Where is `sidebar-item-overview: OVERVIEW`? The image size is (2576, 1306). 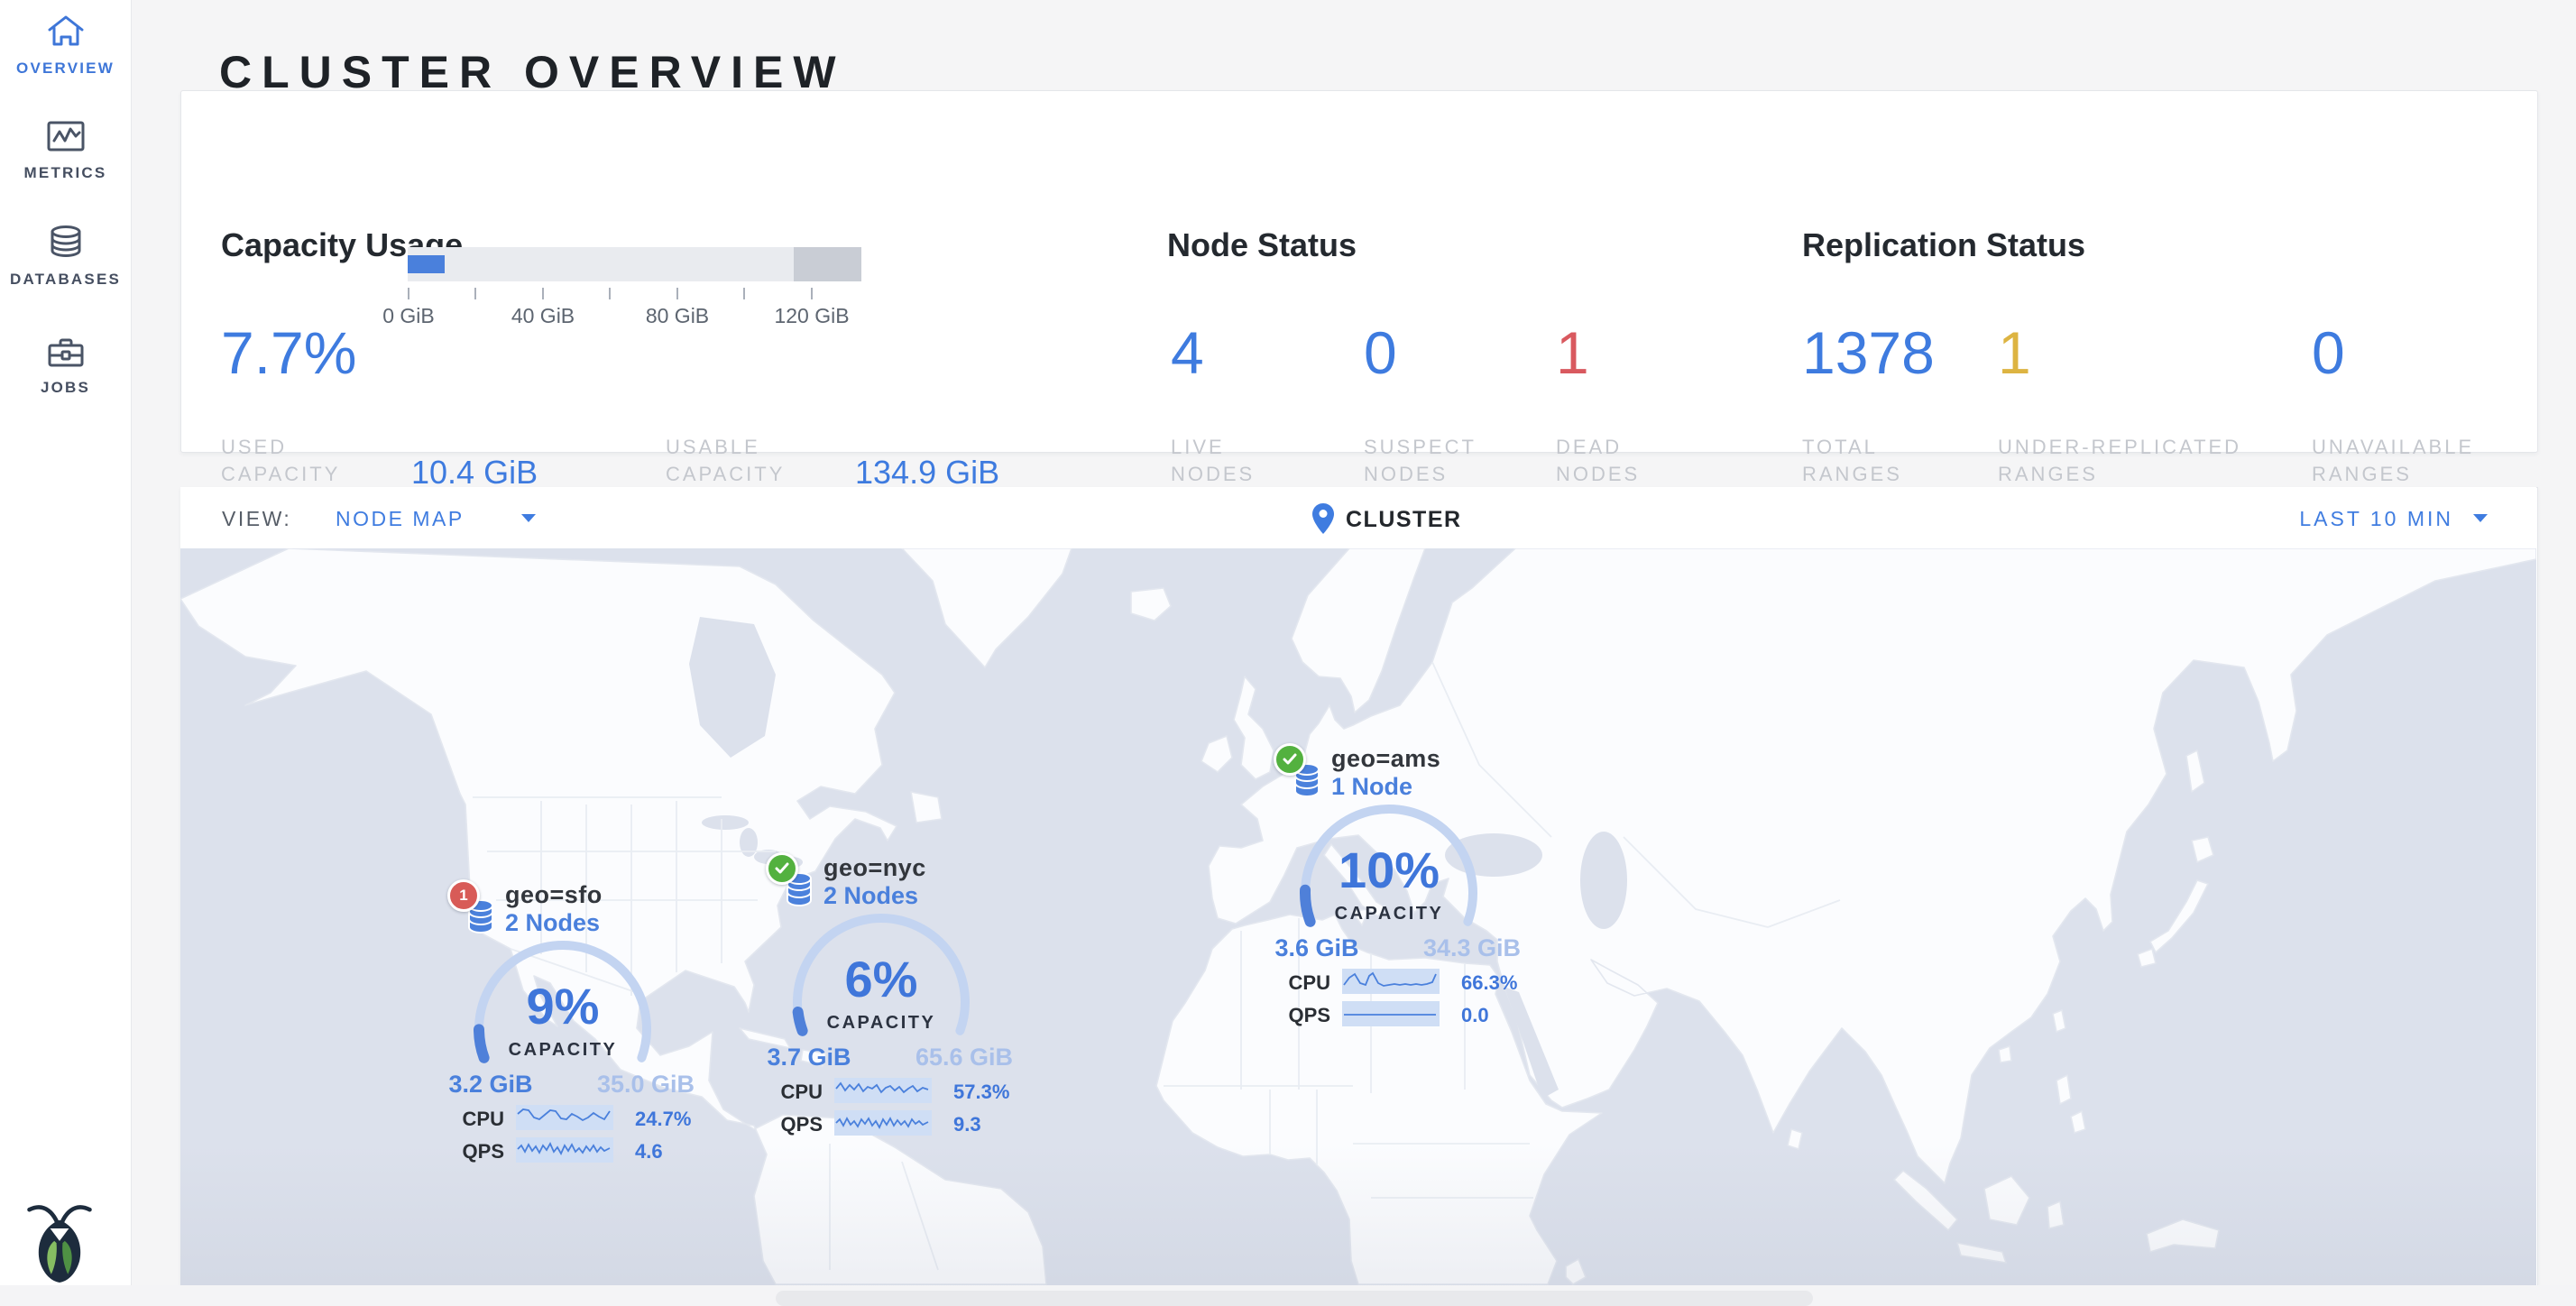 sidebar-item-overview: OVERVIEW is located at coordinates (66, 45).